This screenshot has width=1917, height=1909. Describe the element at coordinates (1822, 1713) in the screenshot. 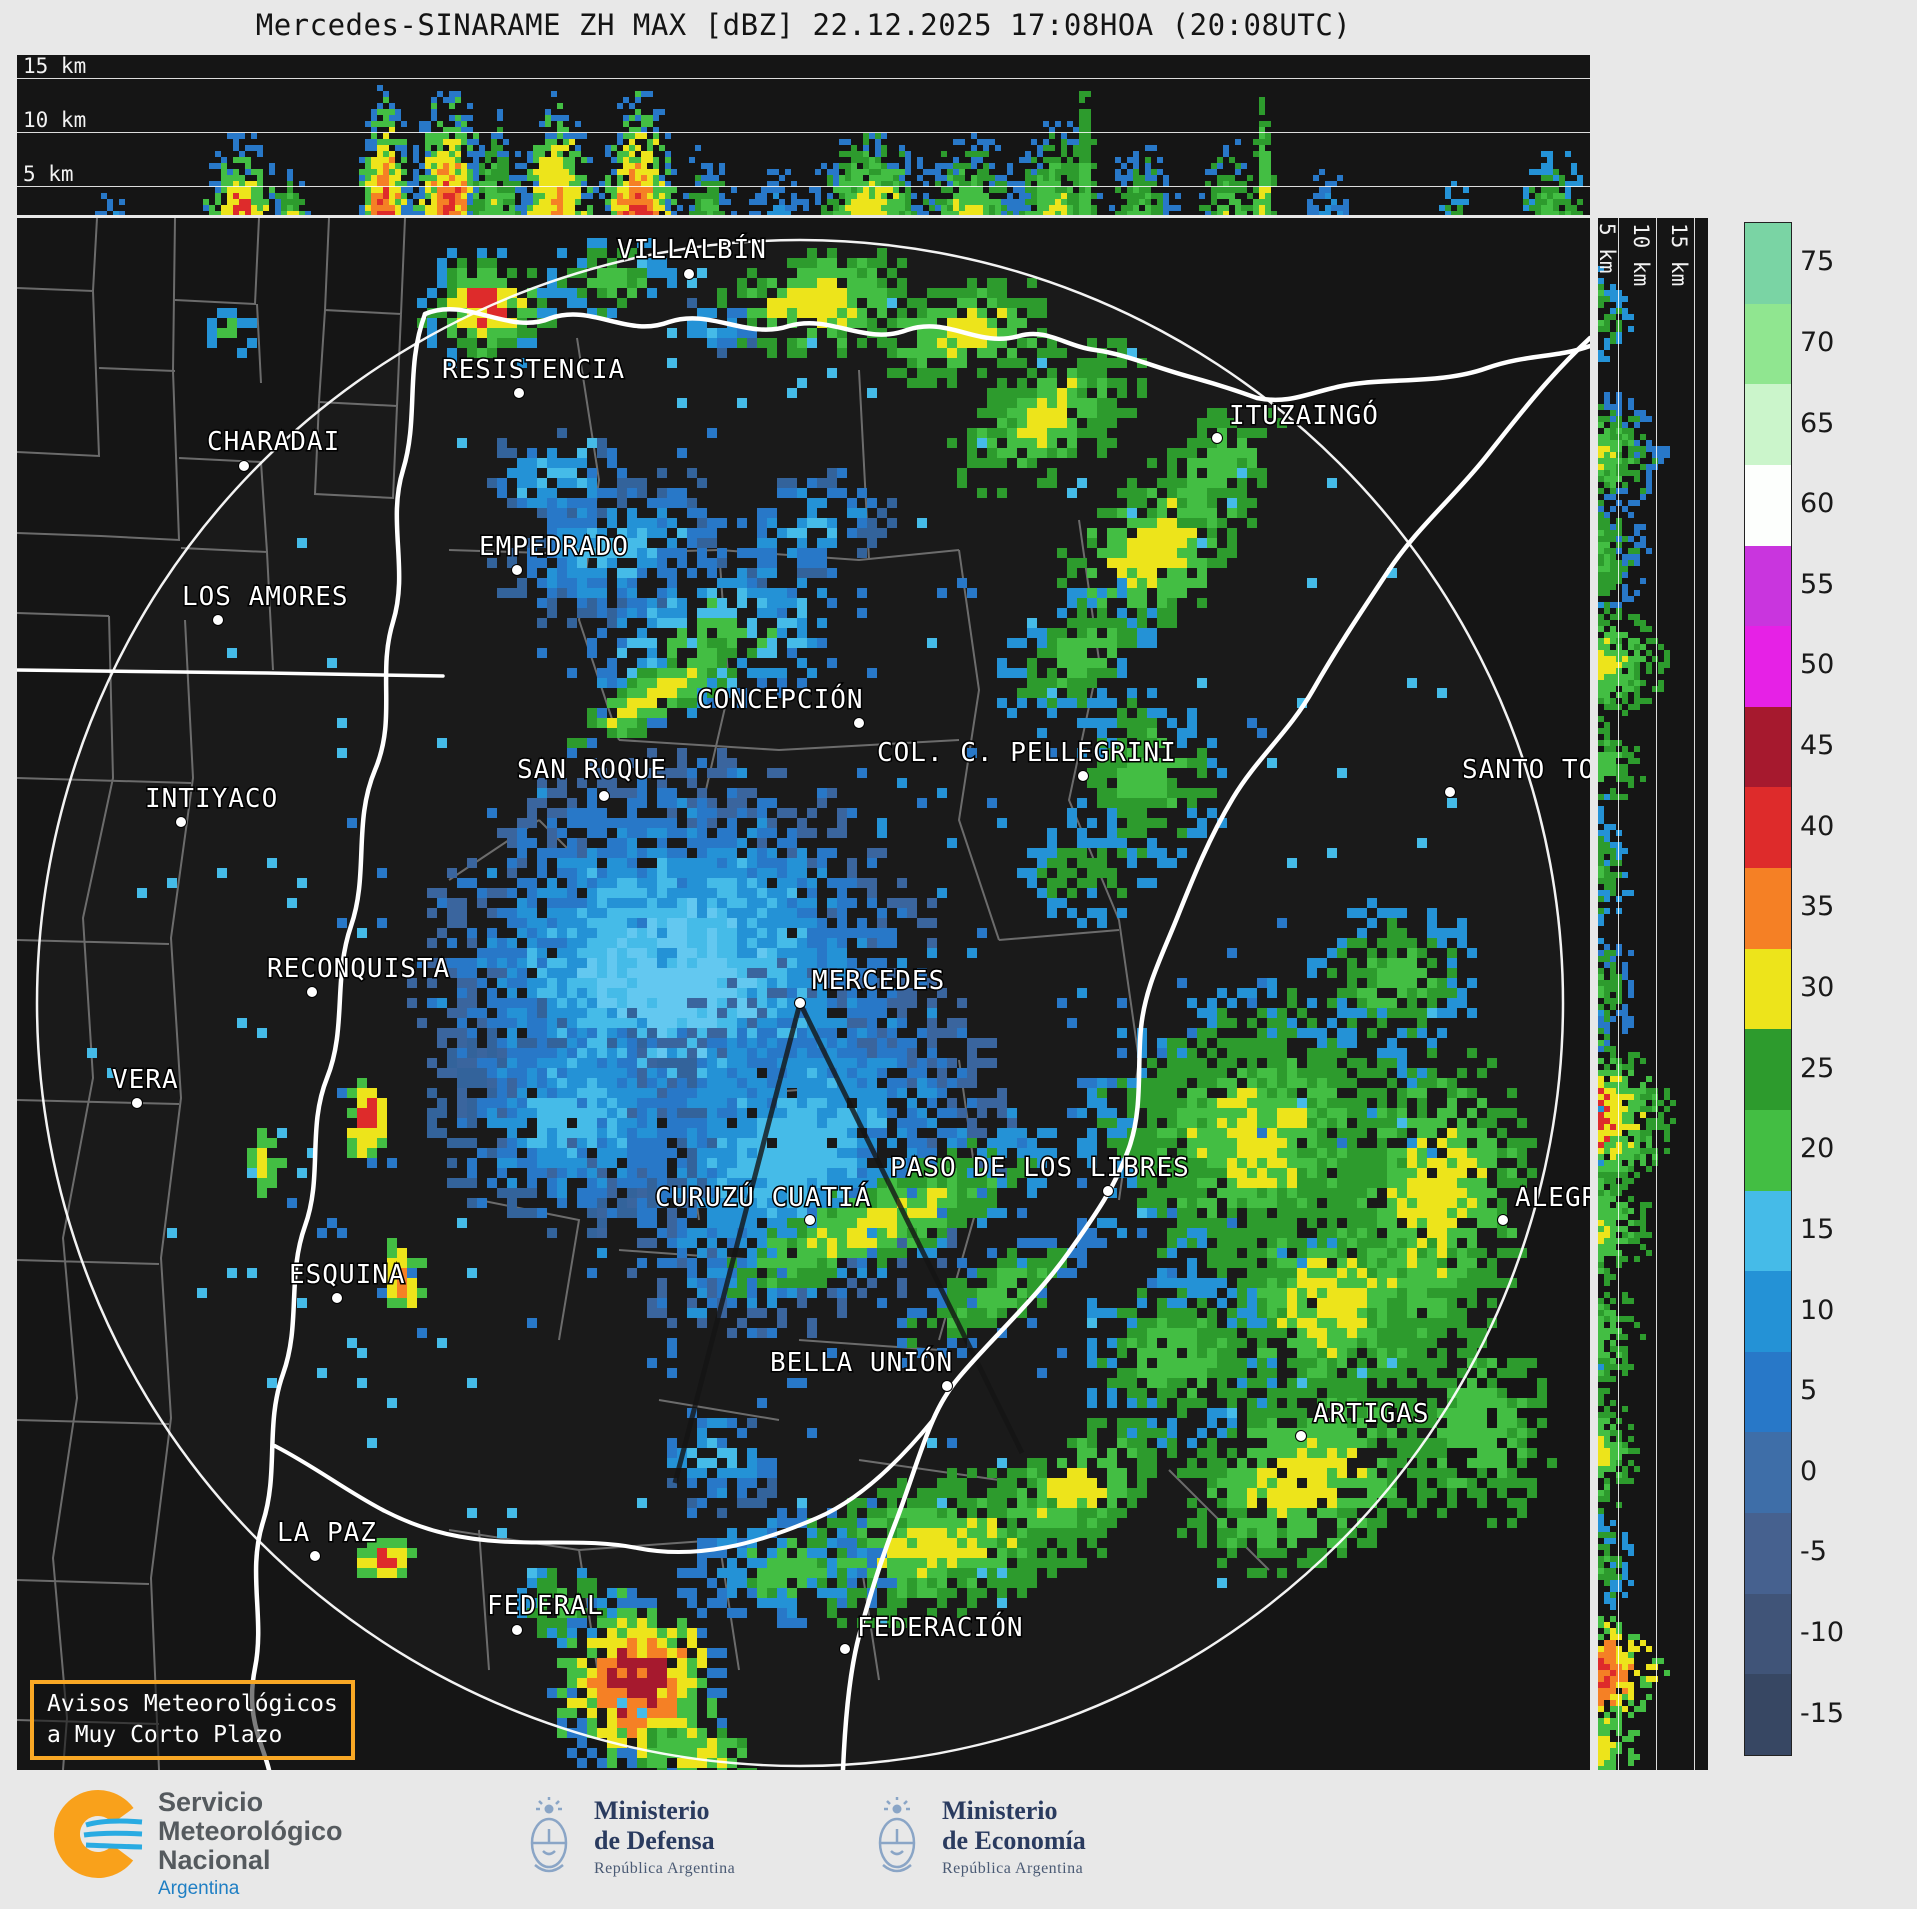

I see `colorbar-tick-label: -15` at that location.